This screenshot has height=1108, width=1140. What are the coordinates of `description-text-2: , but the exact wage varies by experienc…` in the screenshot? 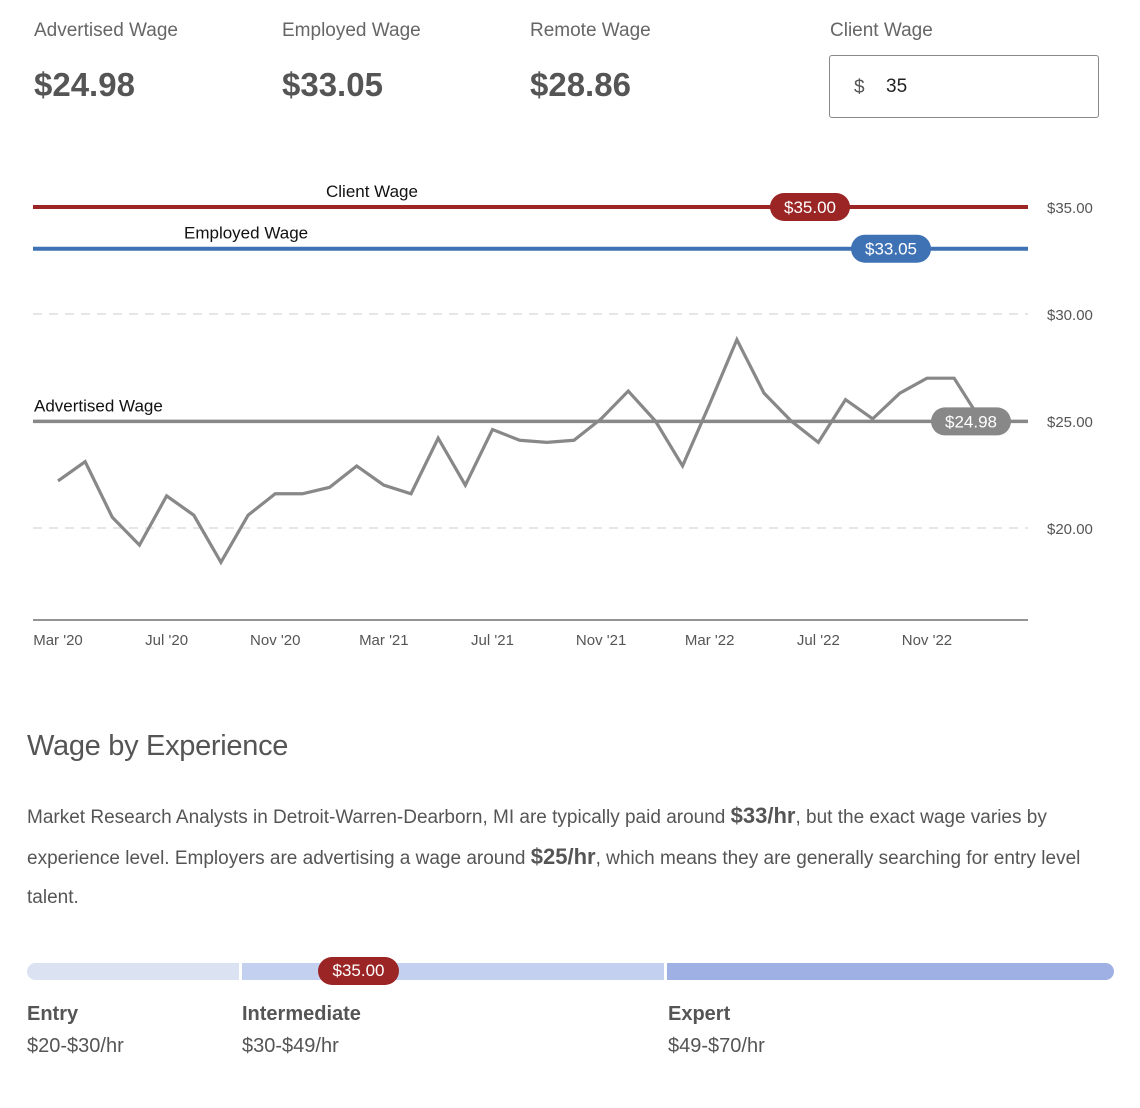 It's located at (537, 838).